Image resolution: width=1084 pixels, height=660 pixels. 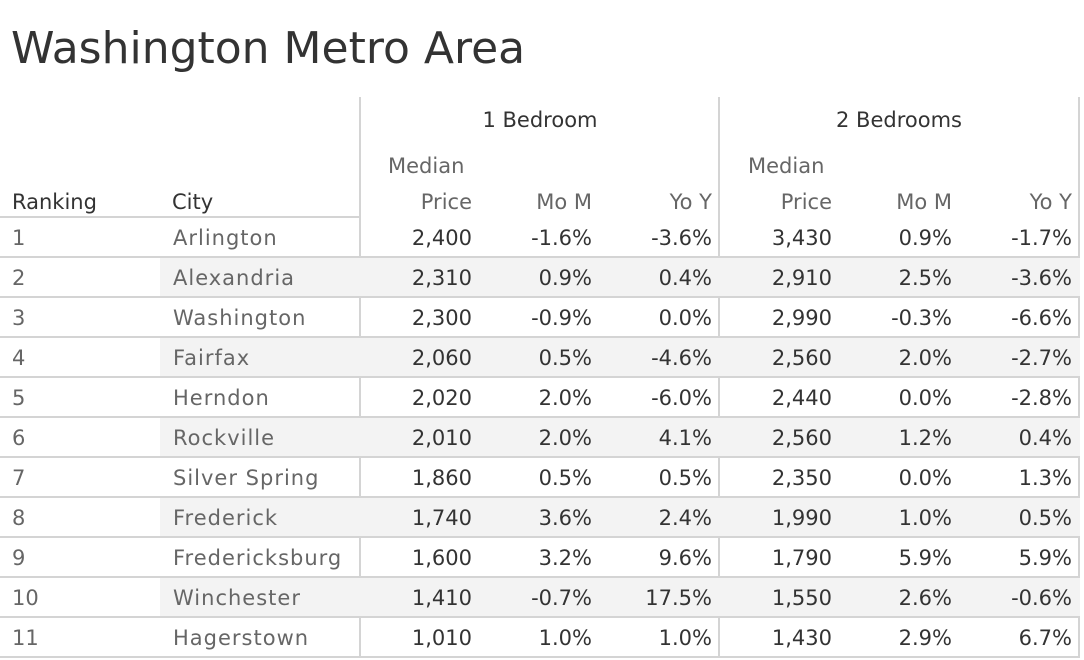 I want to click on group-header-2-bedrooms: 2 Bedrooms, so click(x=899, y=120).